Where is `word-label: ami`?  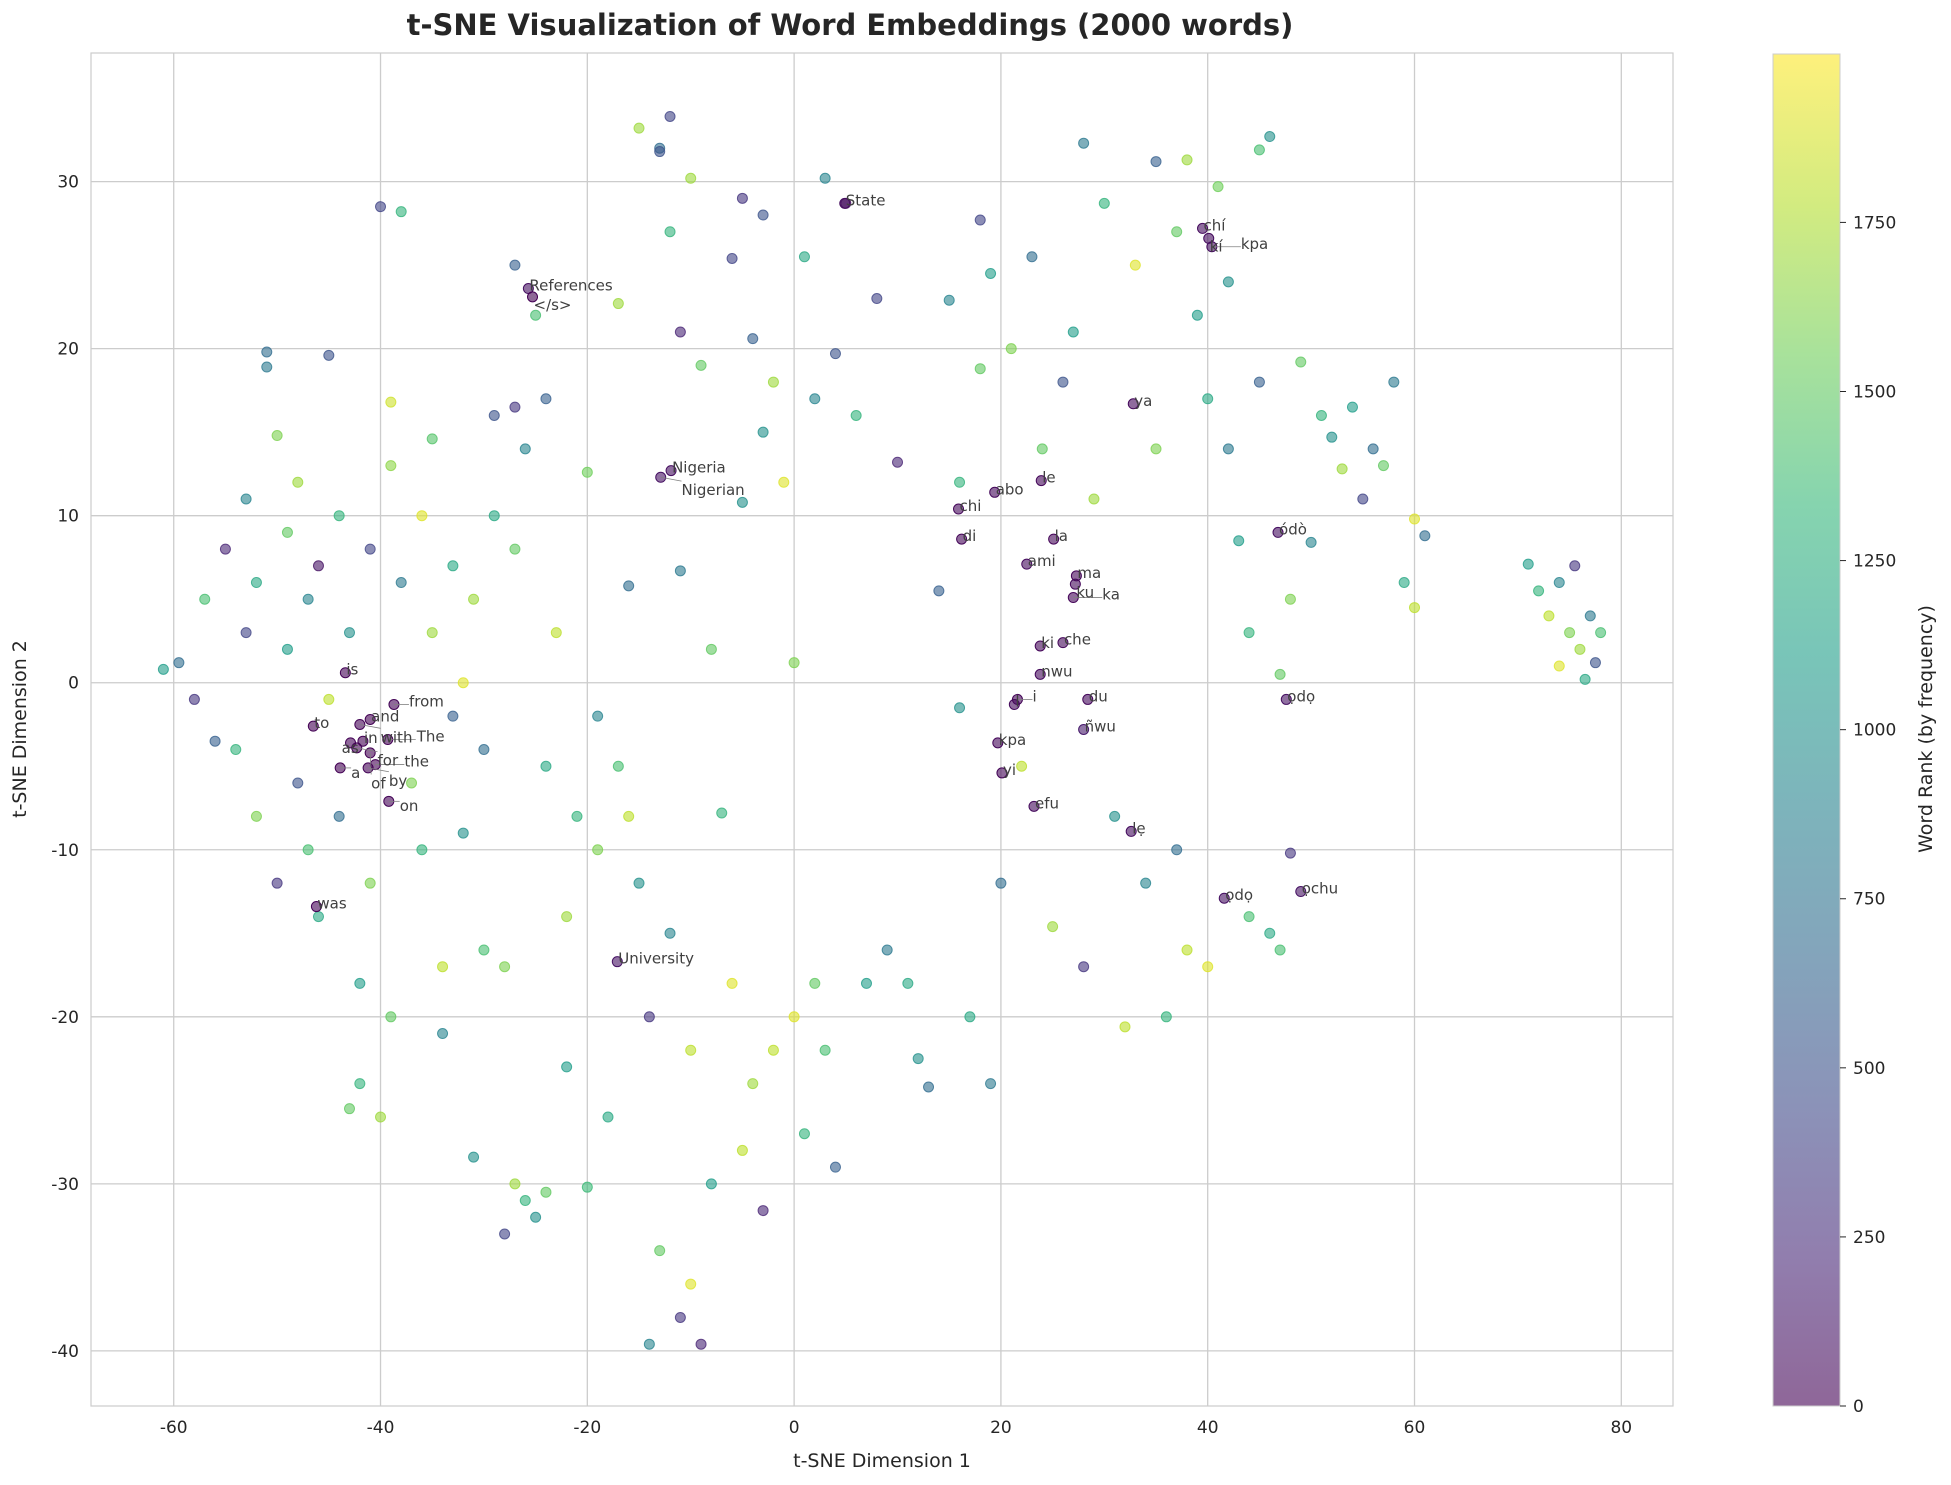
word-label: ami is located at coordinates (1042, 561).